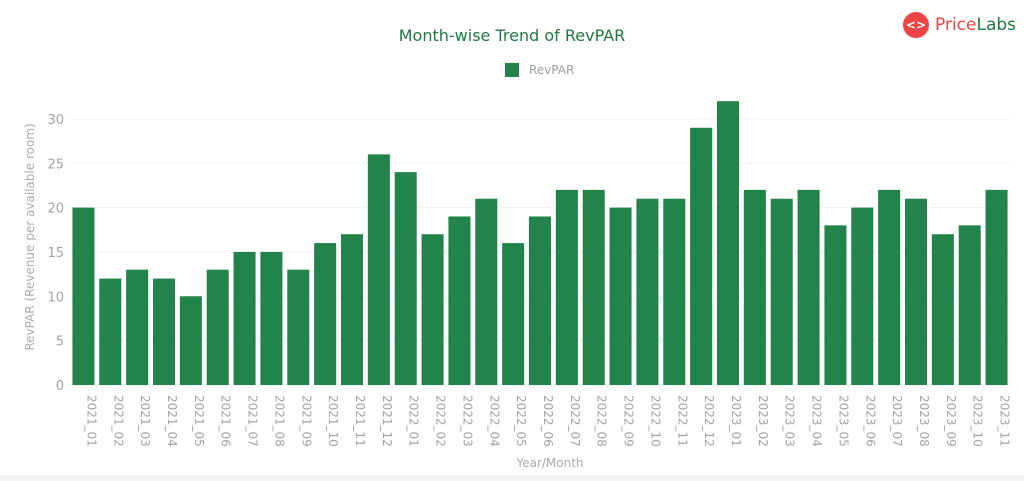  What do you see at coordinates (552, 70) in the screenshot?
I see `legend-label: RevPAR` at bounding box center [552, 70].